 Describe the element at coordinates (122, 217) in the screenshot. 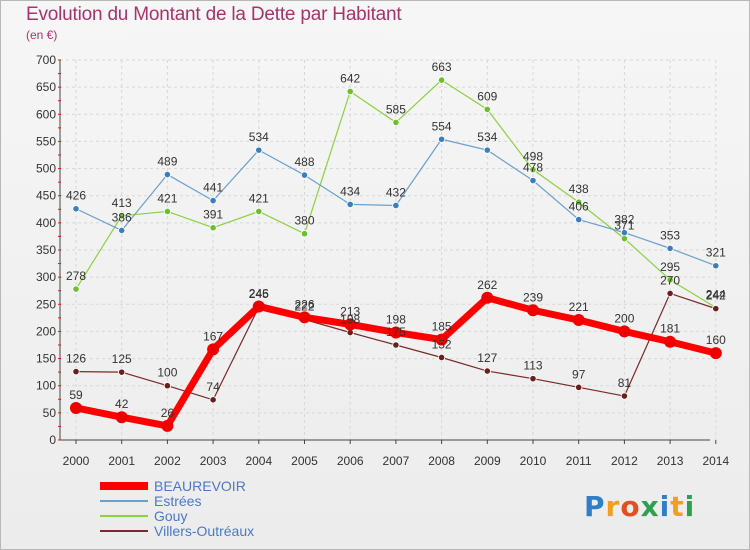

I see `data-label-estr-es: 386` at that location.